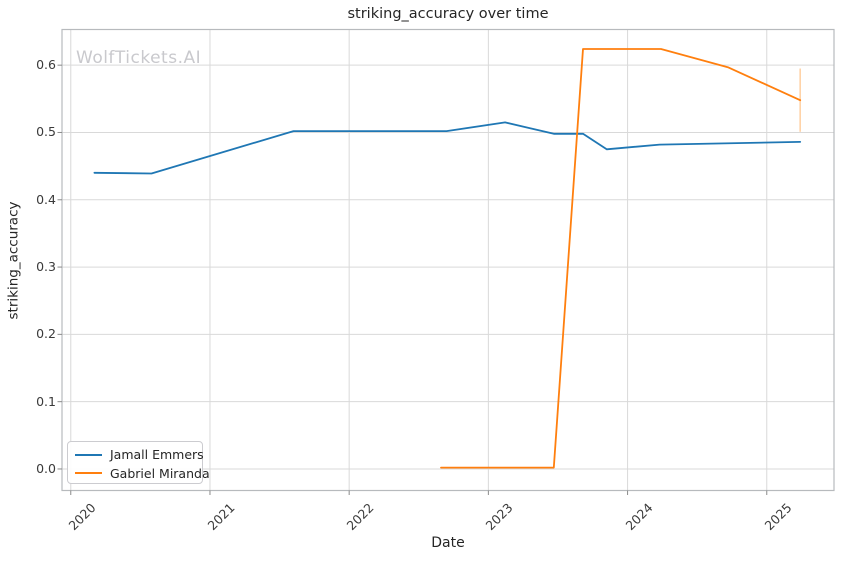 Image resolution: width=844 pixels, height=561 pixels. I want to click on legend-label-jamall-emmers: Jamall Emmers, so click(157, 455).